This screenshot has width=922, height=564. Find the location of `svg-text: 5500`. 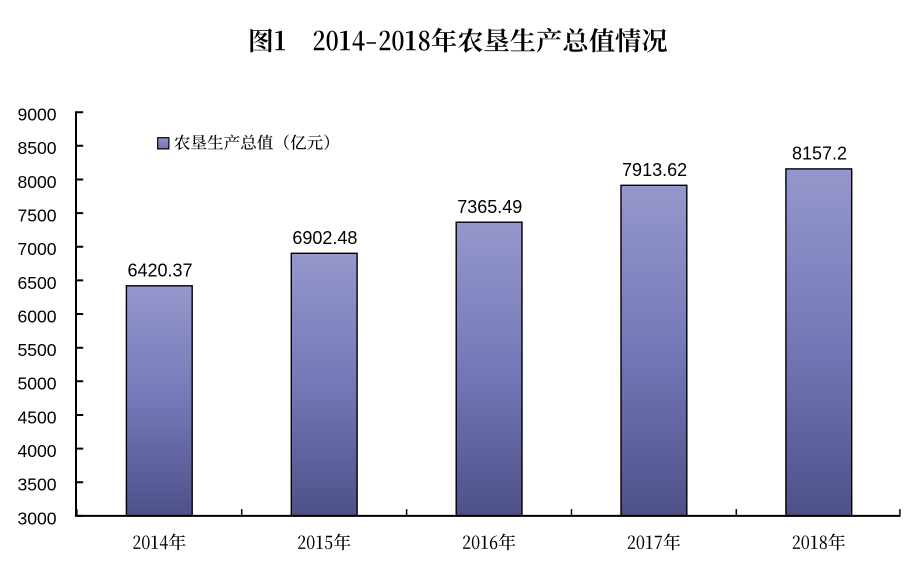

svg-text: 5500 is located at coordinates (36, 350).